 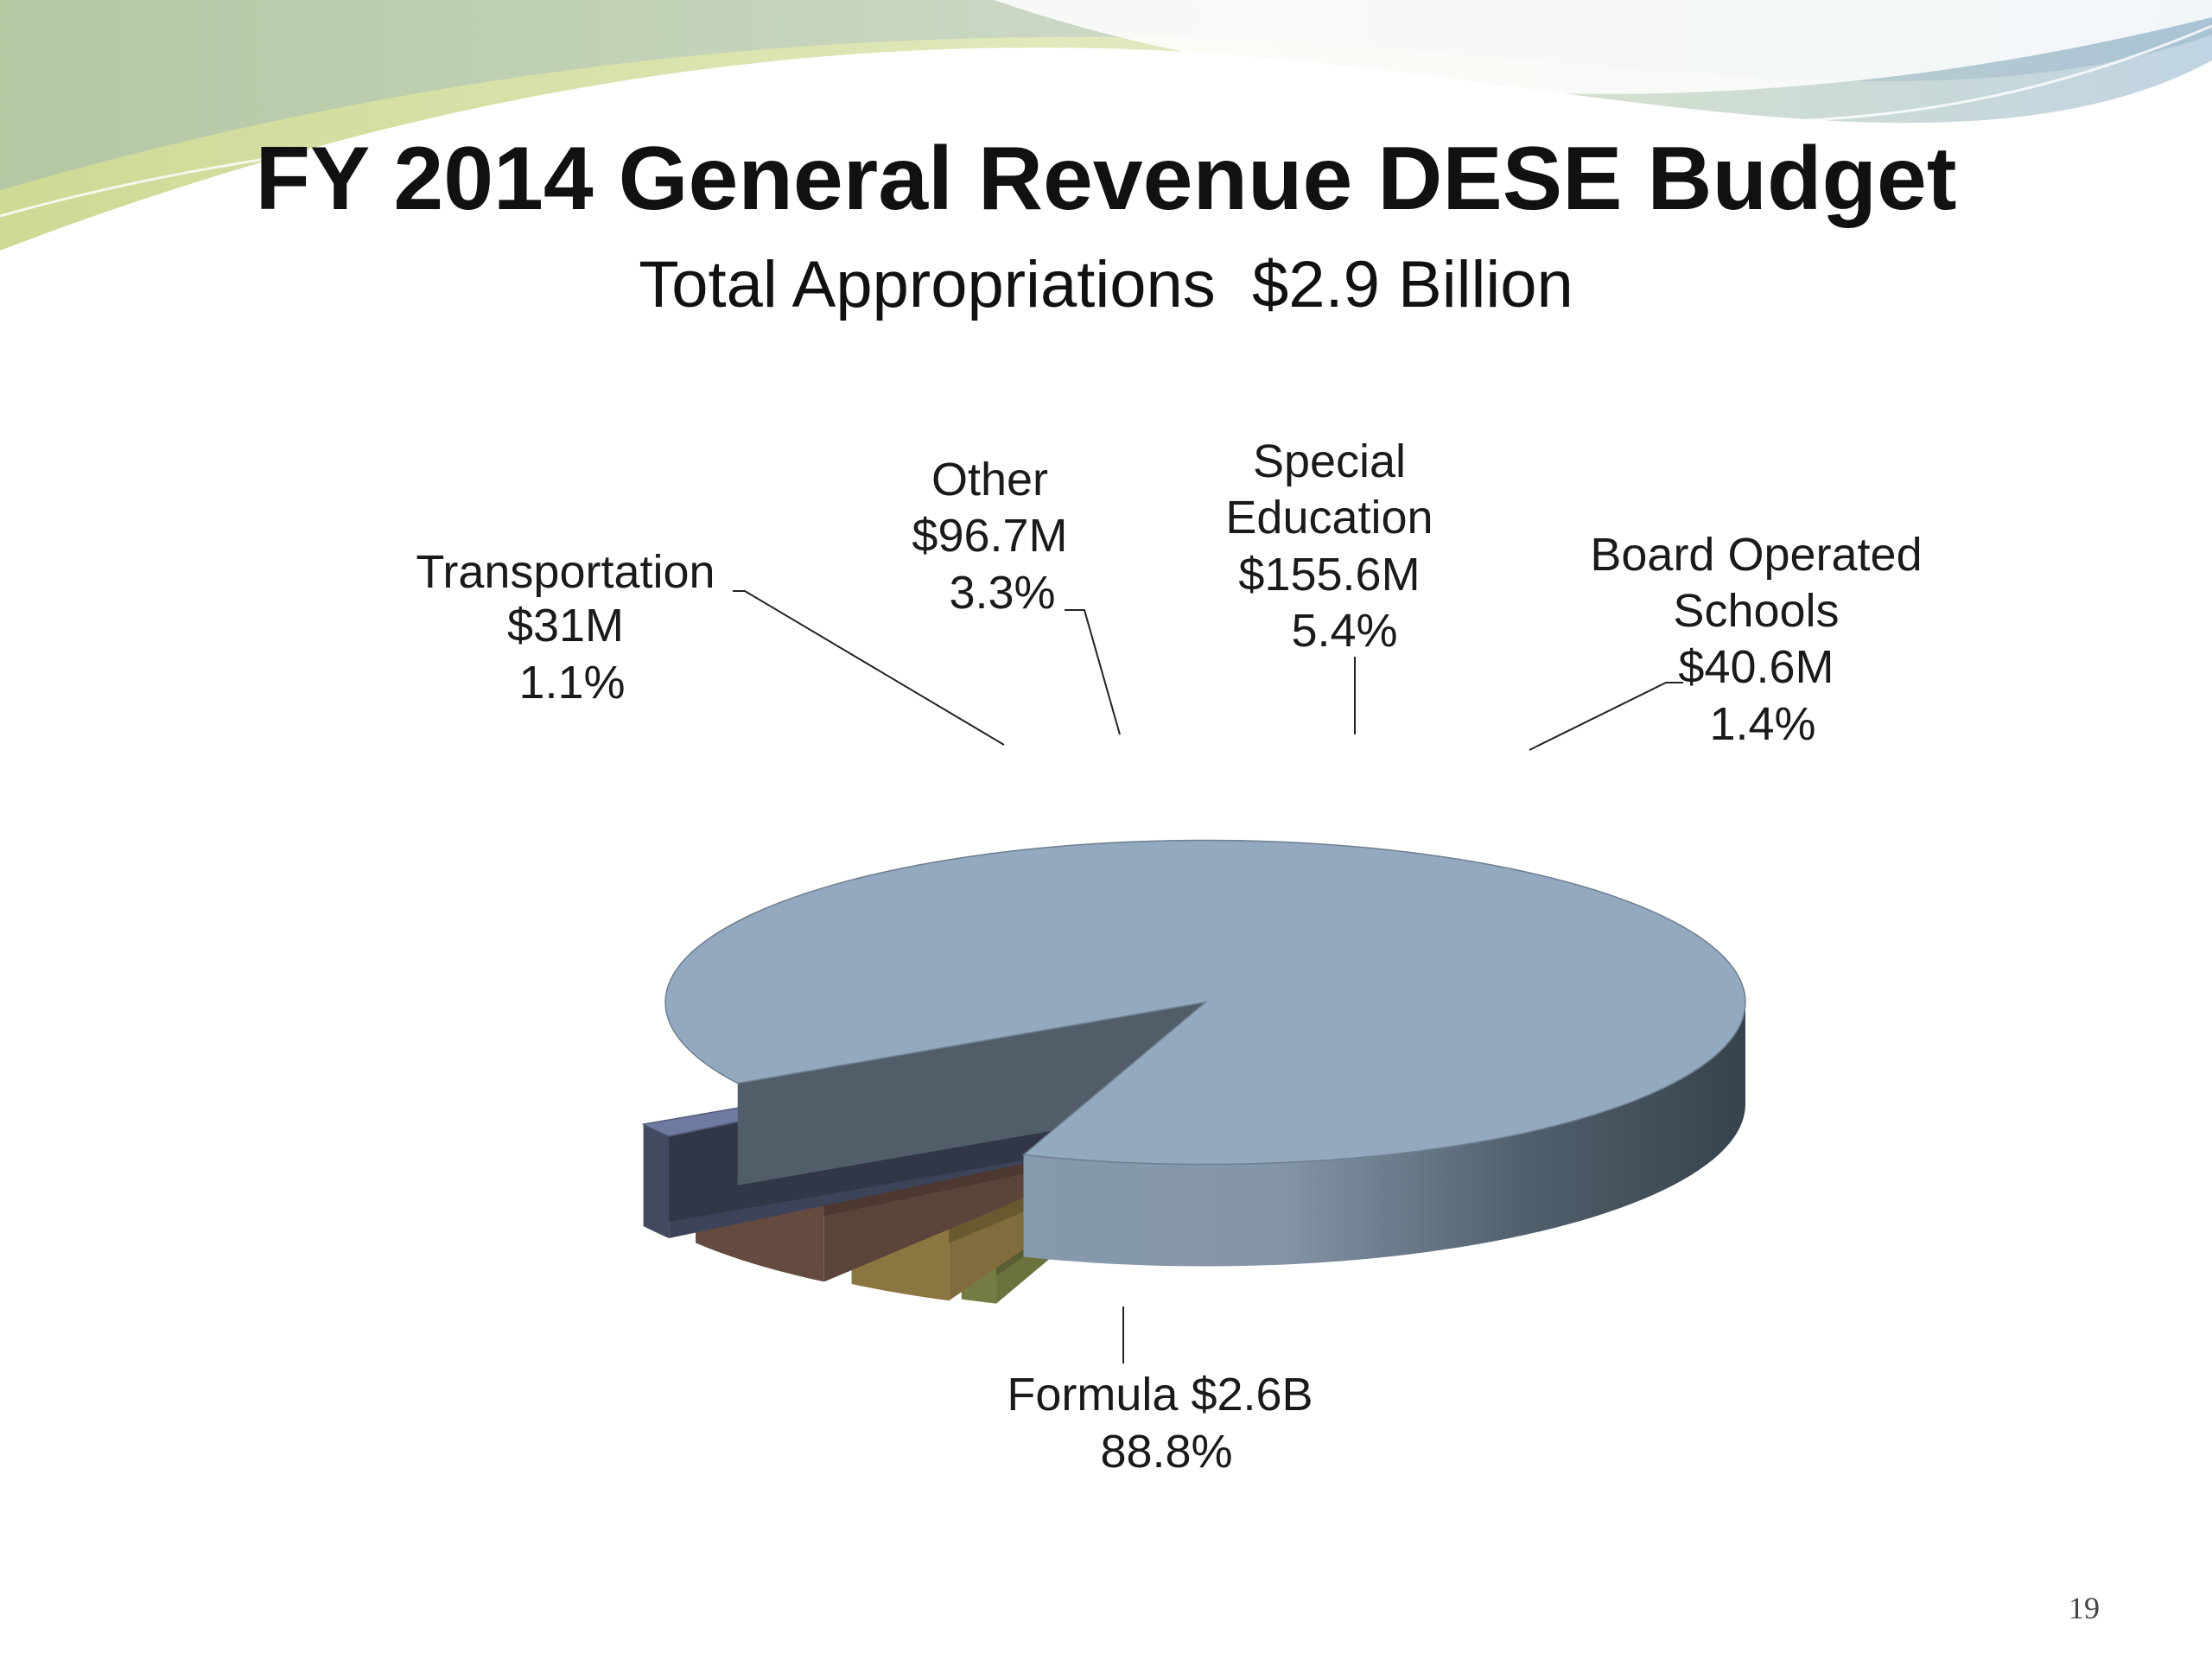 I want to click on label-special-education: Special Education $155.6M 5.4%, so click(x=1335, y=546).